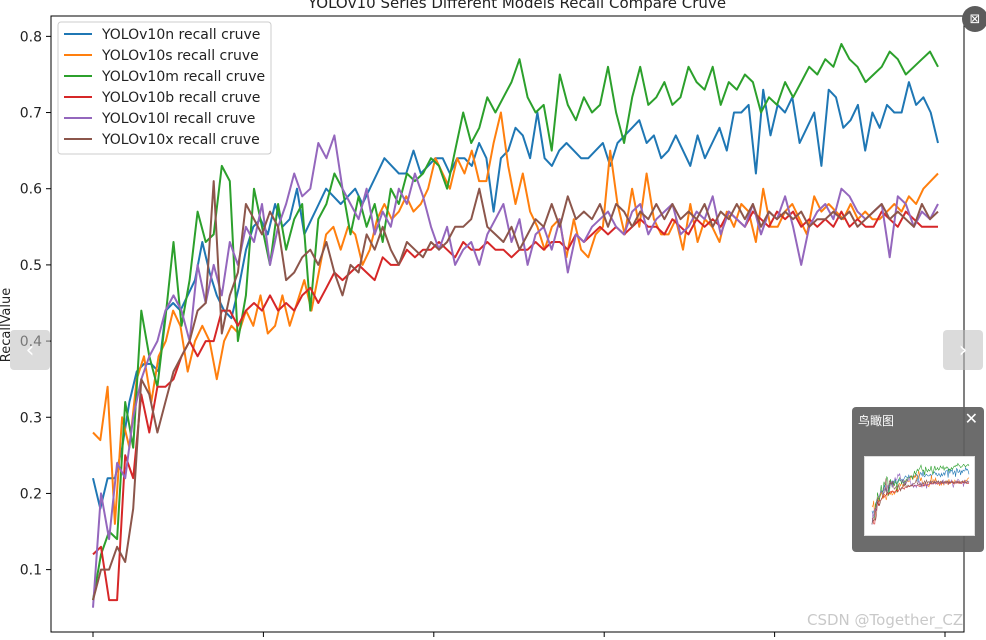 The height and width of the screenshot is (640, 986). I want to click on legend-entry: YOLOv10x recall cruve, so click(180, 140).